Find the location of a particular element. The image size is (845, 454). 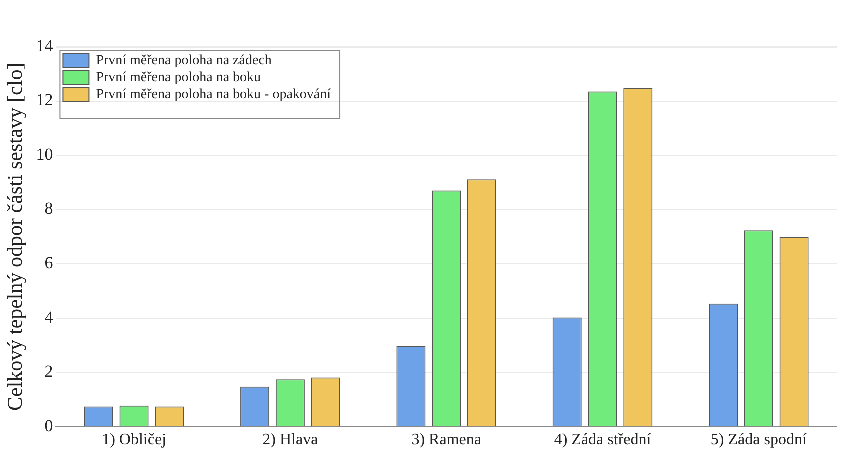

x-tick-label: 5) Záda spodní is located at coordinates (759, 440).